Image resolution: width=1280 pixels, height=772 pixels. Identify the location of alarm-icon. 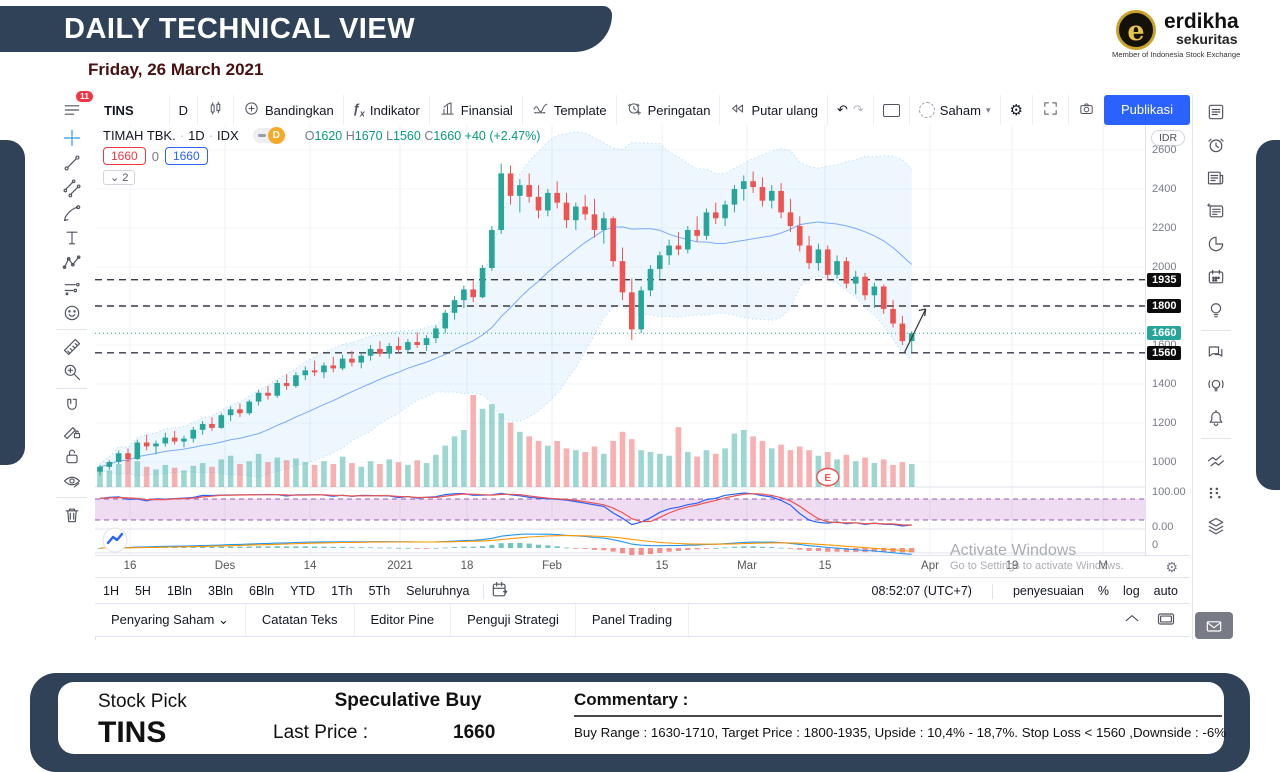
(1216, 144).